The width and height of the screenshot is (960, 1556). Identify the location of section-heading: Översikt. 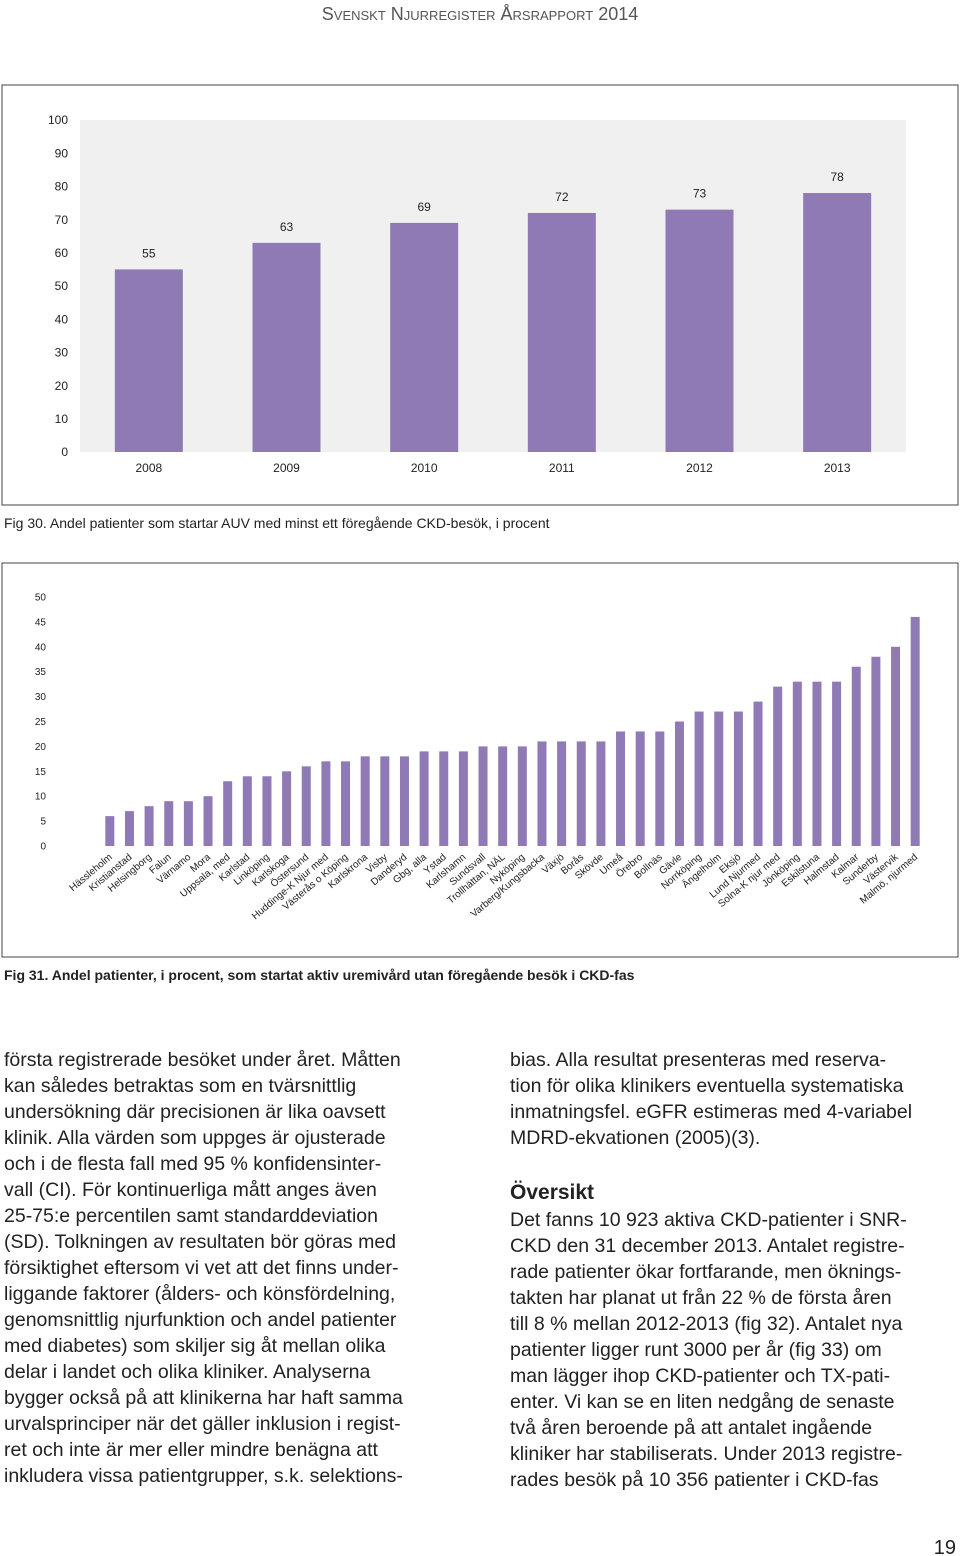
(552, 1192).